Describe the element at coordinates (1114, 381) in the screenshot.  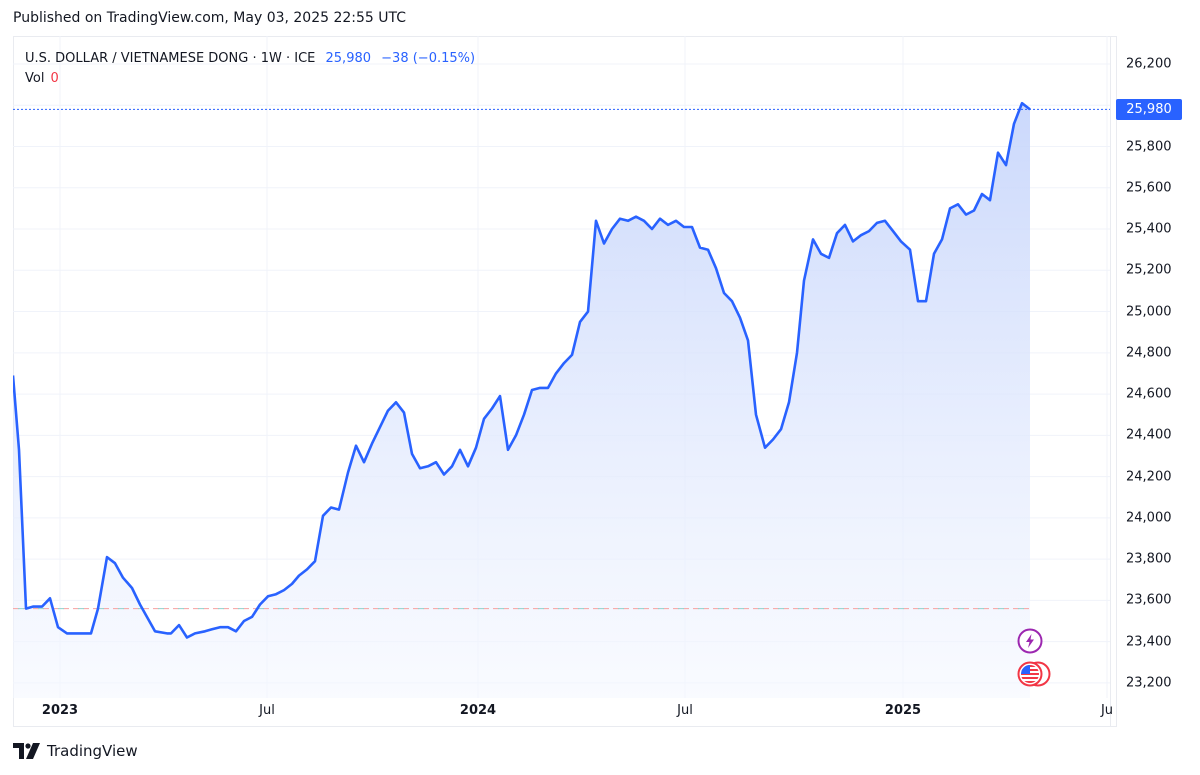
I see `price-axis` at that location.